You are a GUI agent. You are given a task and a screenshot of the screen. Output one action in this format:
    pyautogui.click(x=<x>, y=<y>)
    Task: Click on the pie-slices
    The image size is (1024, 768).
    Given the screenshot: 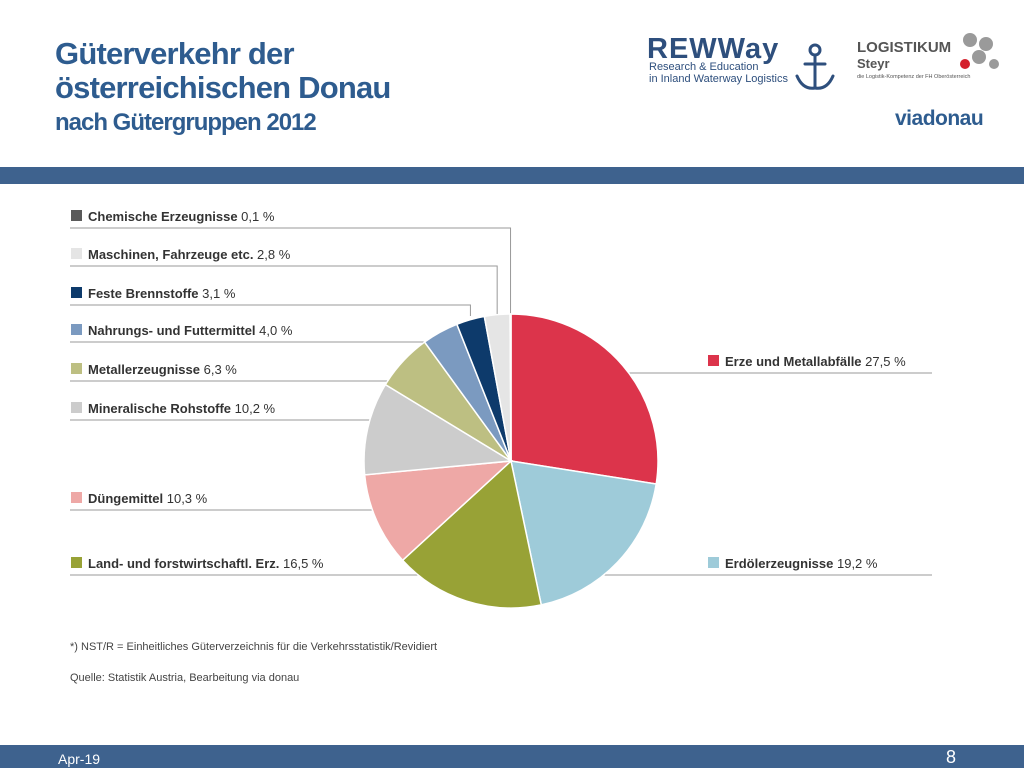 What is the action you would take?
    pyautogui.click(x=511, y=461)
    